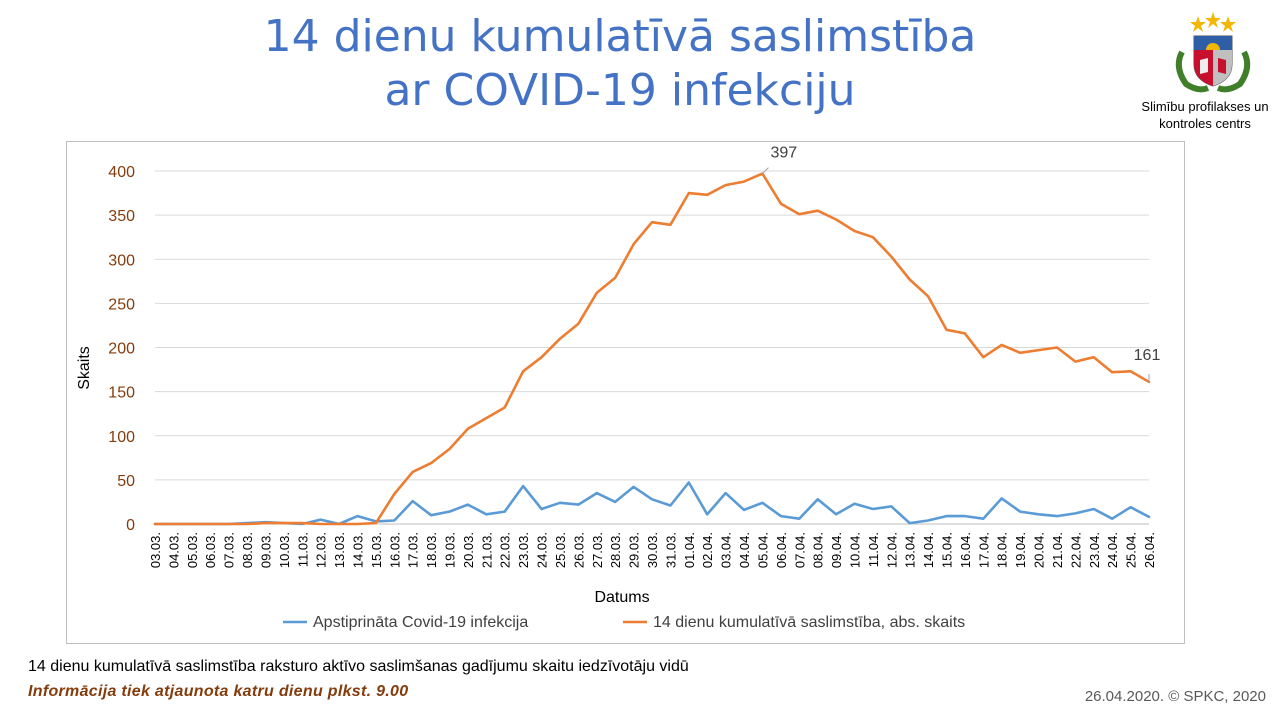 The width and height of the screenshot is (1280, 720). I want to click on x-tick-label: 08.04., so click(818, 550).